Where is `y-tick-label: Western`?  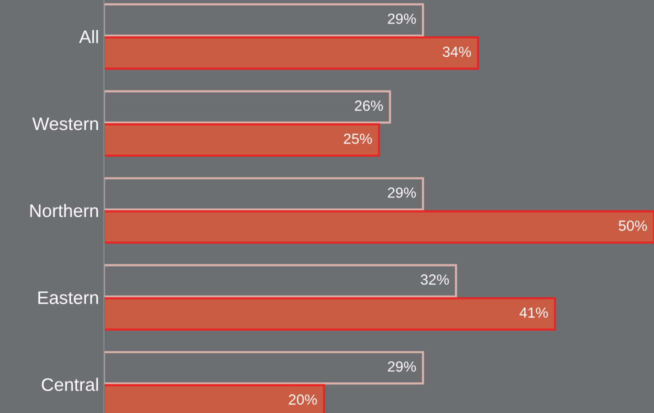
y-tick-label: Western is located at coordinates (65, 124).